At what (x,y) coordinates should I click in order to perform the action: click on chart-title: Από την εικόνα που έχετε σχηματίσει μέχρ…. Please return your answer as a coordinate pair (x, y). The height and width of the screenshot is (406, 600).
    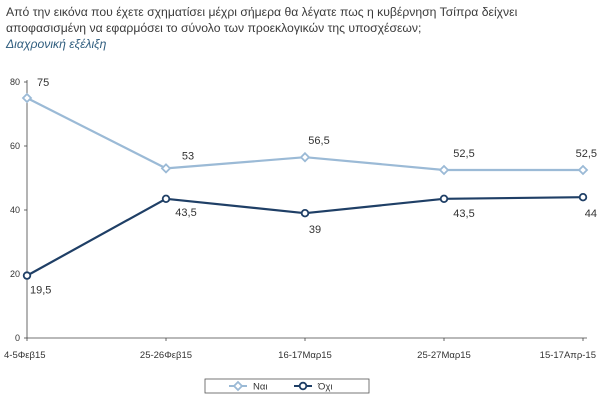
    Looking at the image, I should click on (262, 20).